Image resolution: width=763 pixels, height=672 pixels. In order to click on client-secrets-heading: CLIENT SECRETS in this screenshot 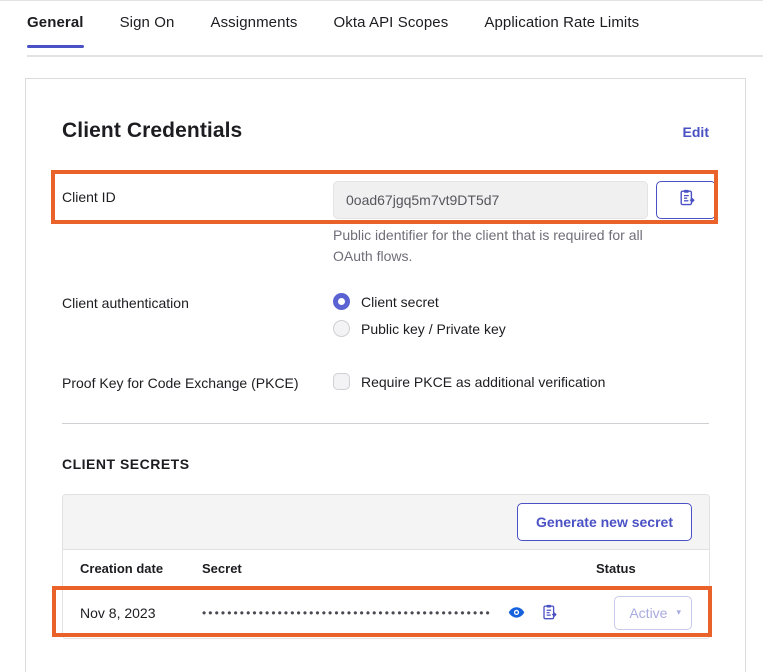, I will do `click(126, 464)`.